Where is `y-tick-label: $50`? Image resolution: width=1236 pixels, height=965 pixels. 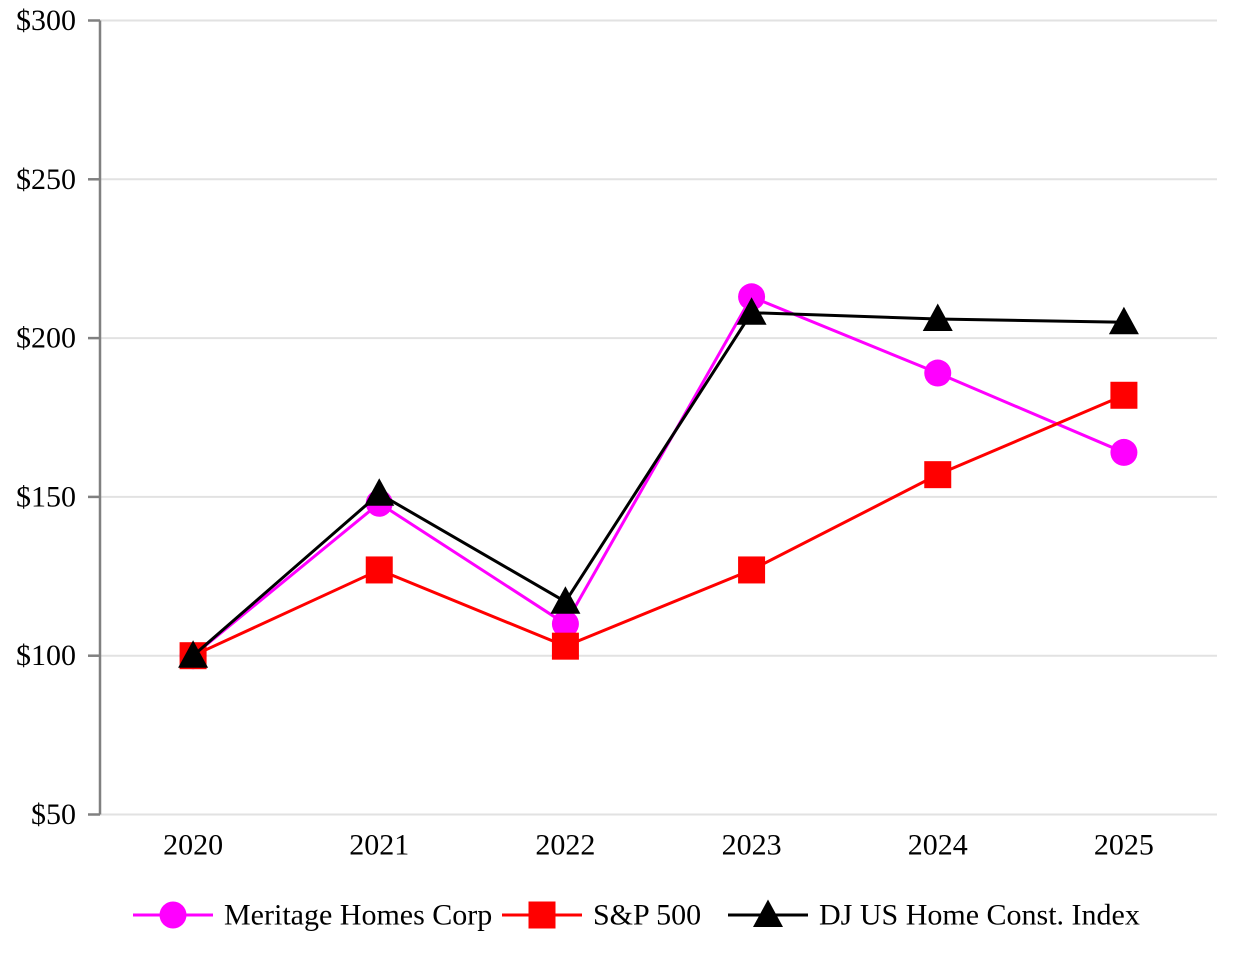 y-tick-label: $50 is located at coordinates (53, 814).